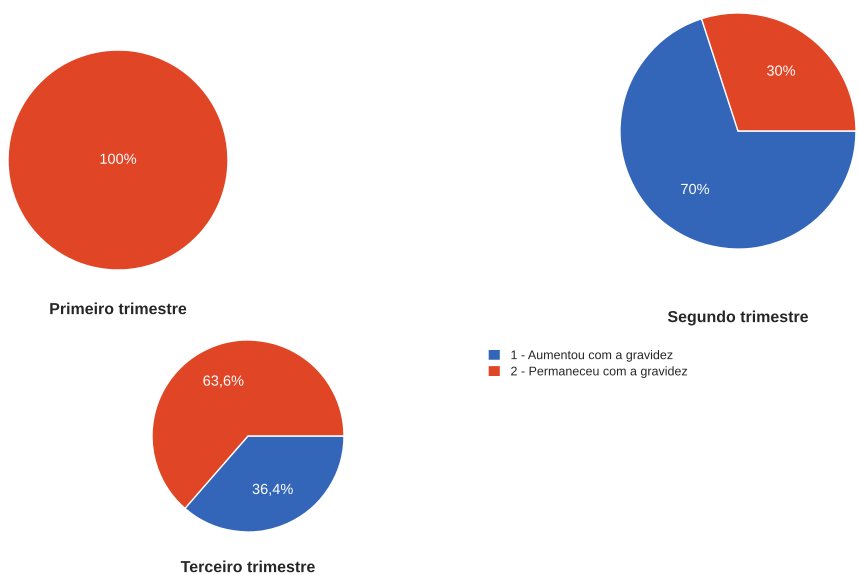 The width and height of the screenshot is (859, 575). Describe the element at coordinates (118, 159) in the screenshot. I see `data-label: 100%` at that location.